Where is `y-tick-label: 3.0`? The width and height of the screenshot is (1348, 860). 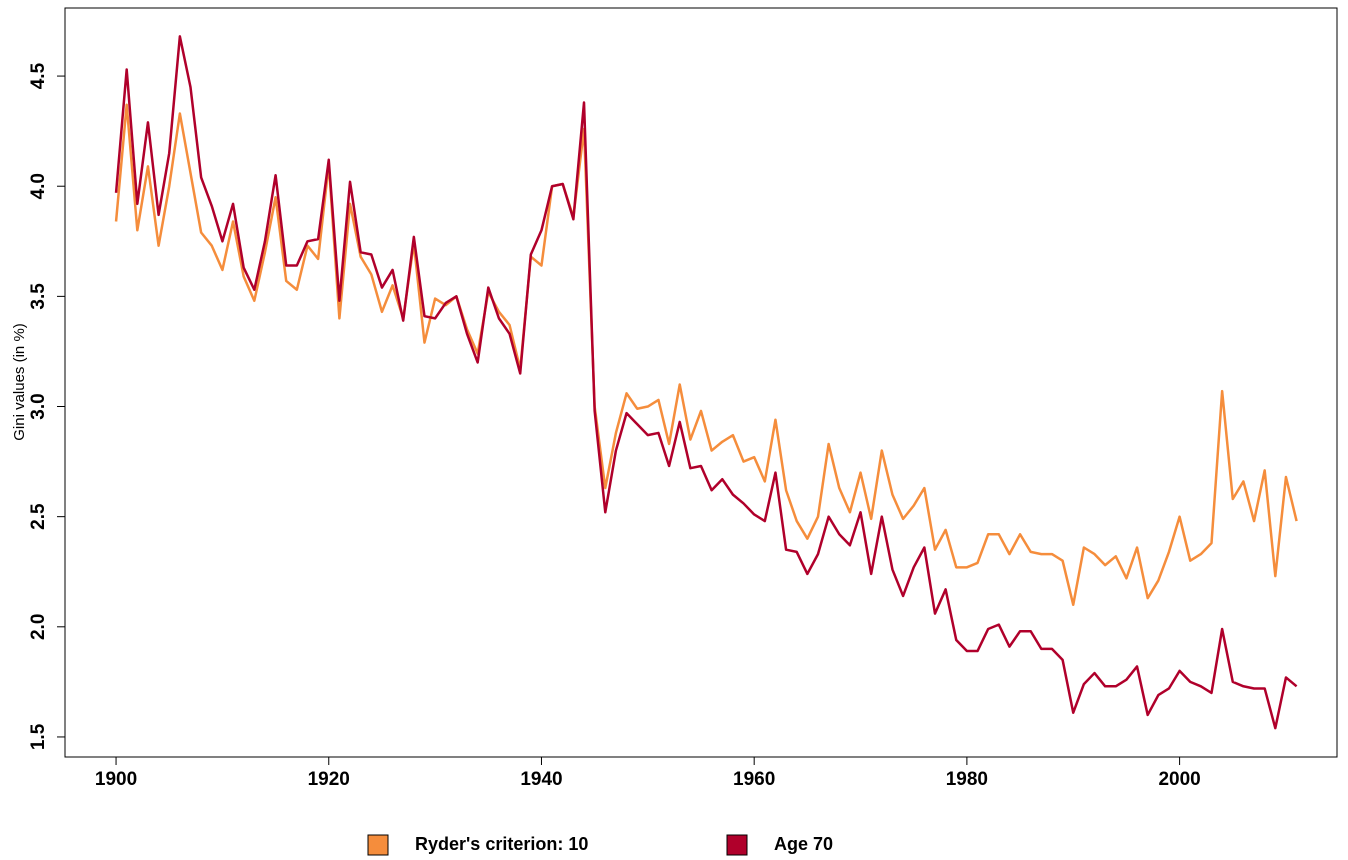 y-tick-label: 3.0 is located at coordinates (38, 406).